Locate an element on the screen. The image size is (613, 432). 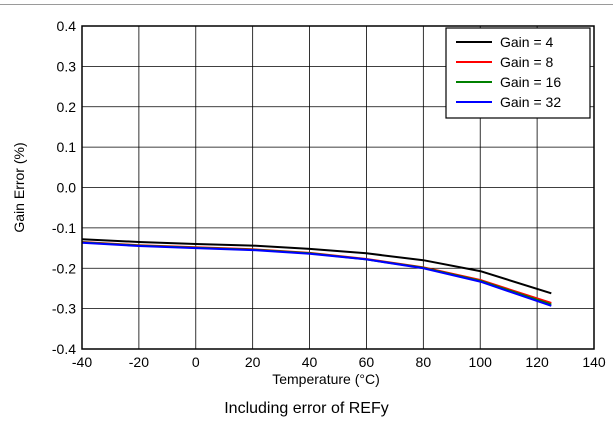
y-tick-label: 0.4 is located at coordinates (67, 26).